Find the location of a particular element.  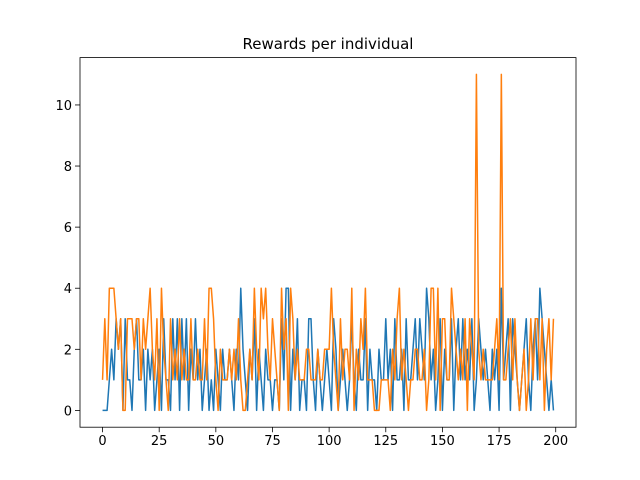

y-tick-label: 6 is located at coordinates (68, 228).